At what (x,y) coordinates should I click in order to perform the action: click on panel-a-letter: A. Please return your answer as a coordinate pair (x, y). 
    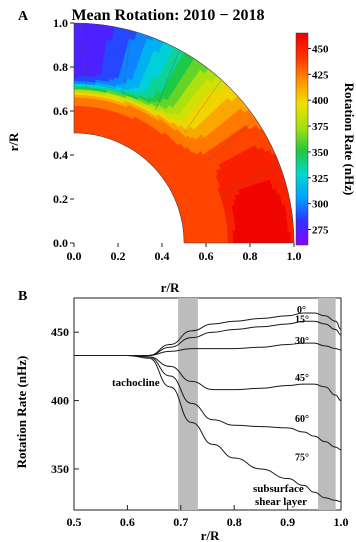
    Looking at the image, I should click on (23, 16).